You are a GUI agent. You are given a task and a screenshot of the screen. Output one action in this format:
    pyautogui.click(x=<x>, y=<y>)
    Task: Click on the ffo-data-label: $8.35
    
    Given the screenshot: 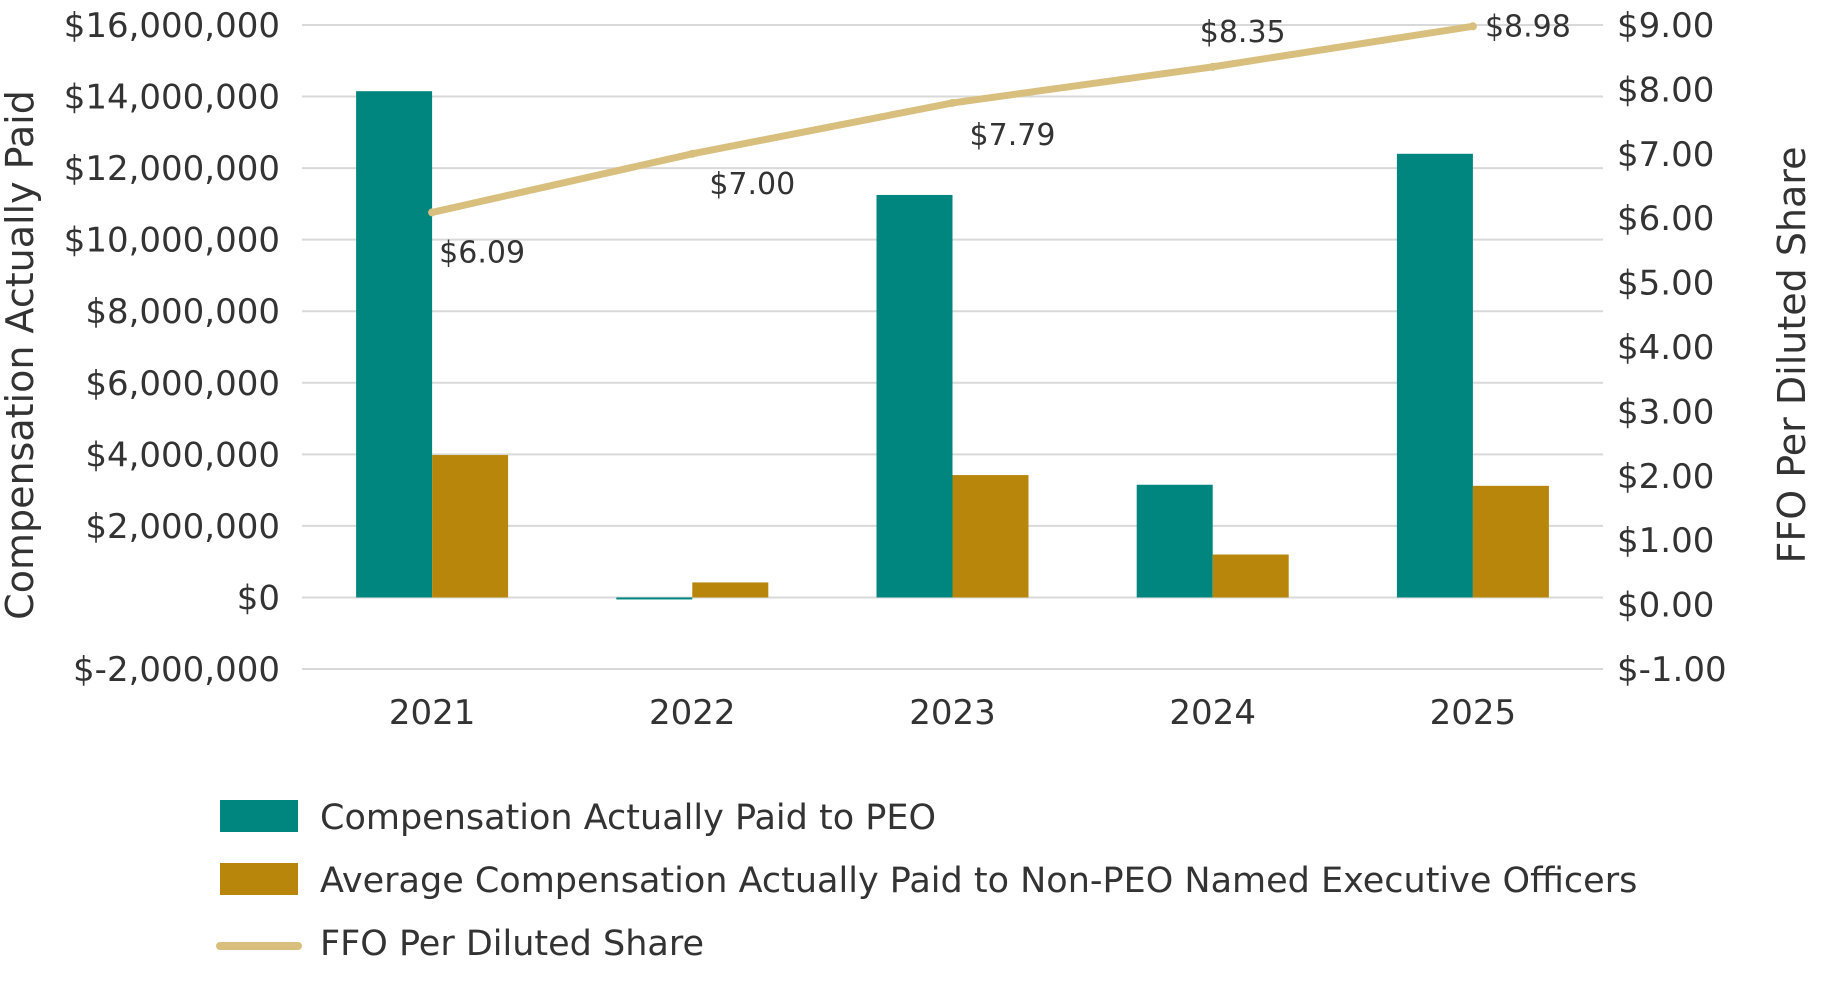 What is the action you would take?
    pyautogui.click(x=1243, y=32)
    